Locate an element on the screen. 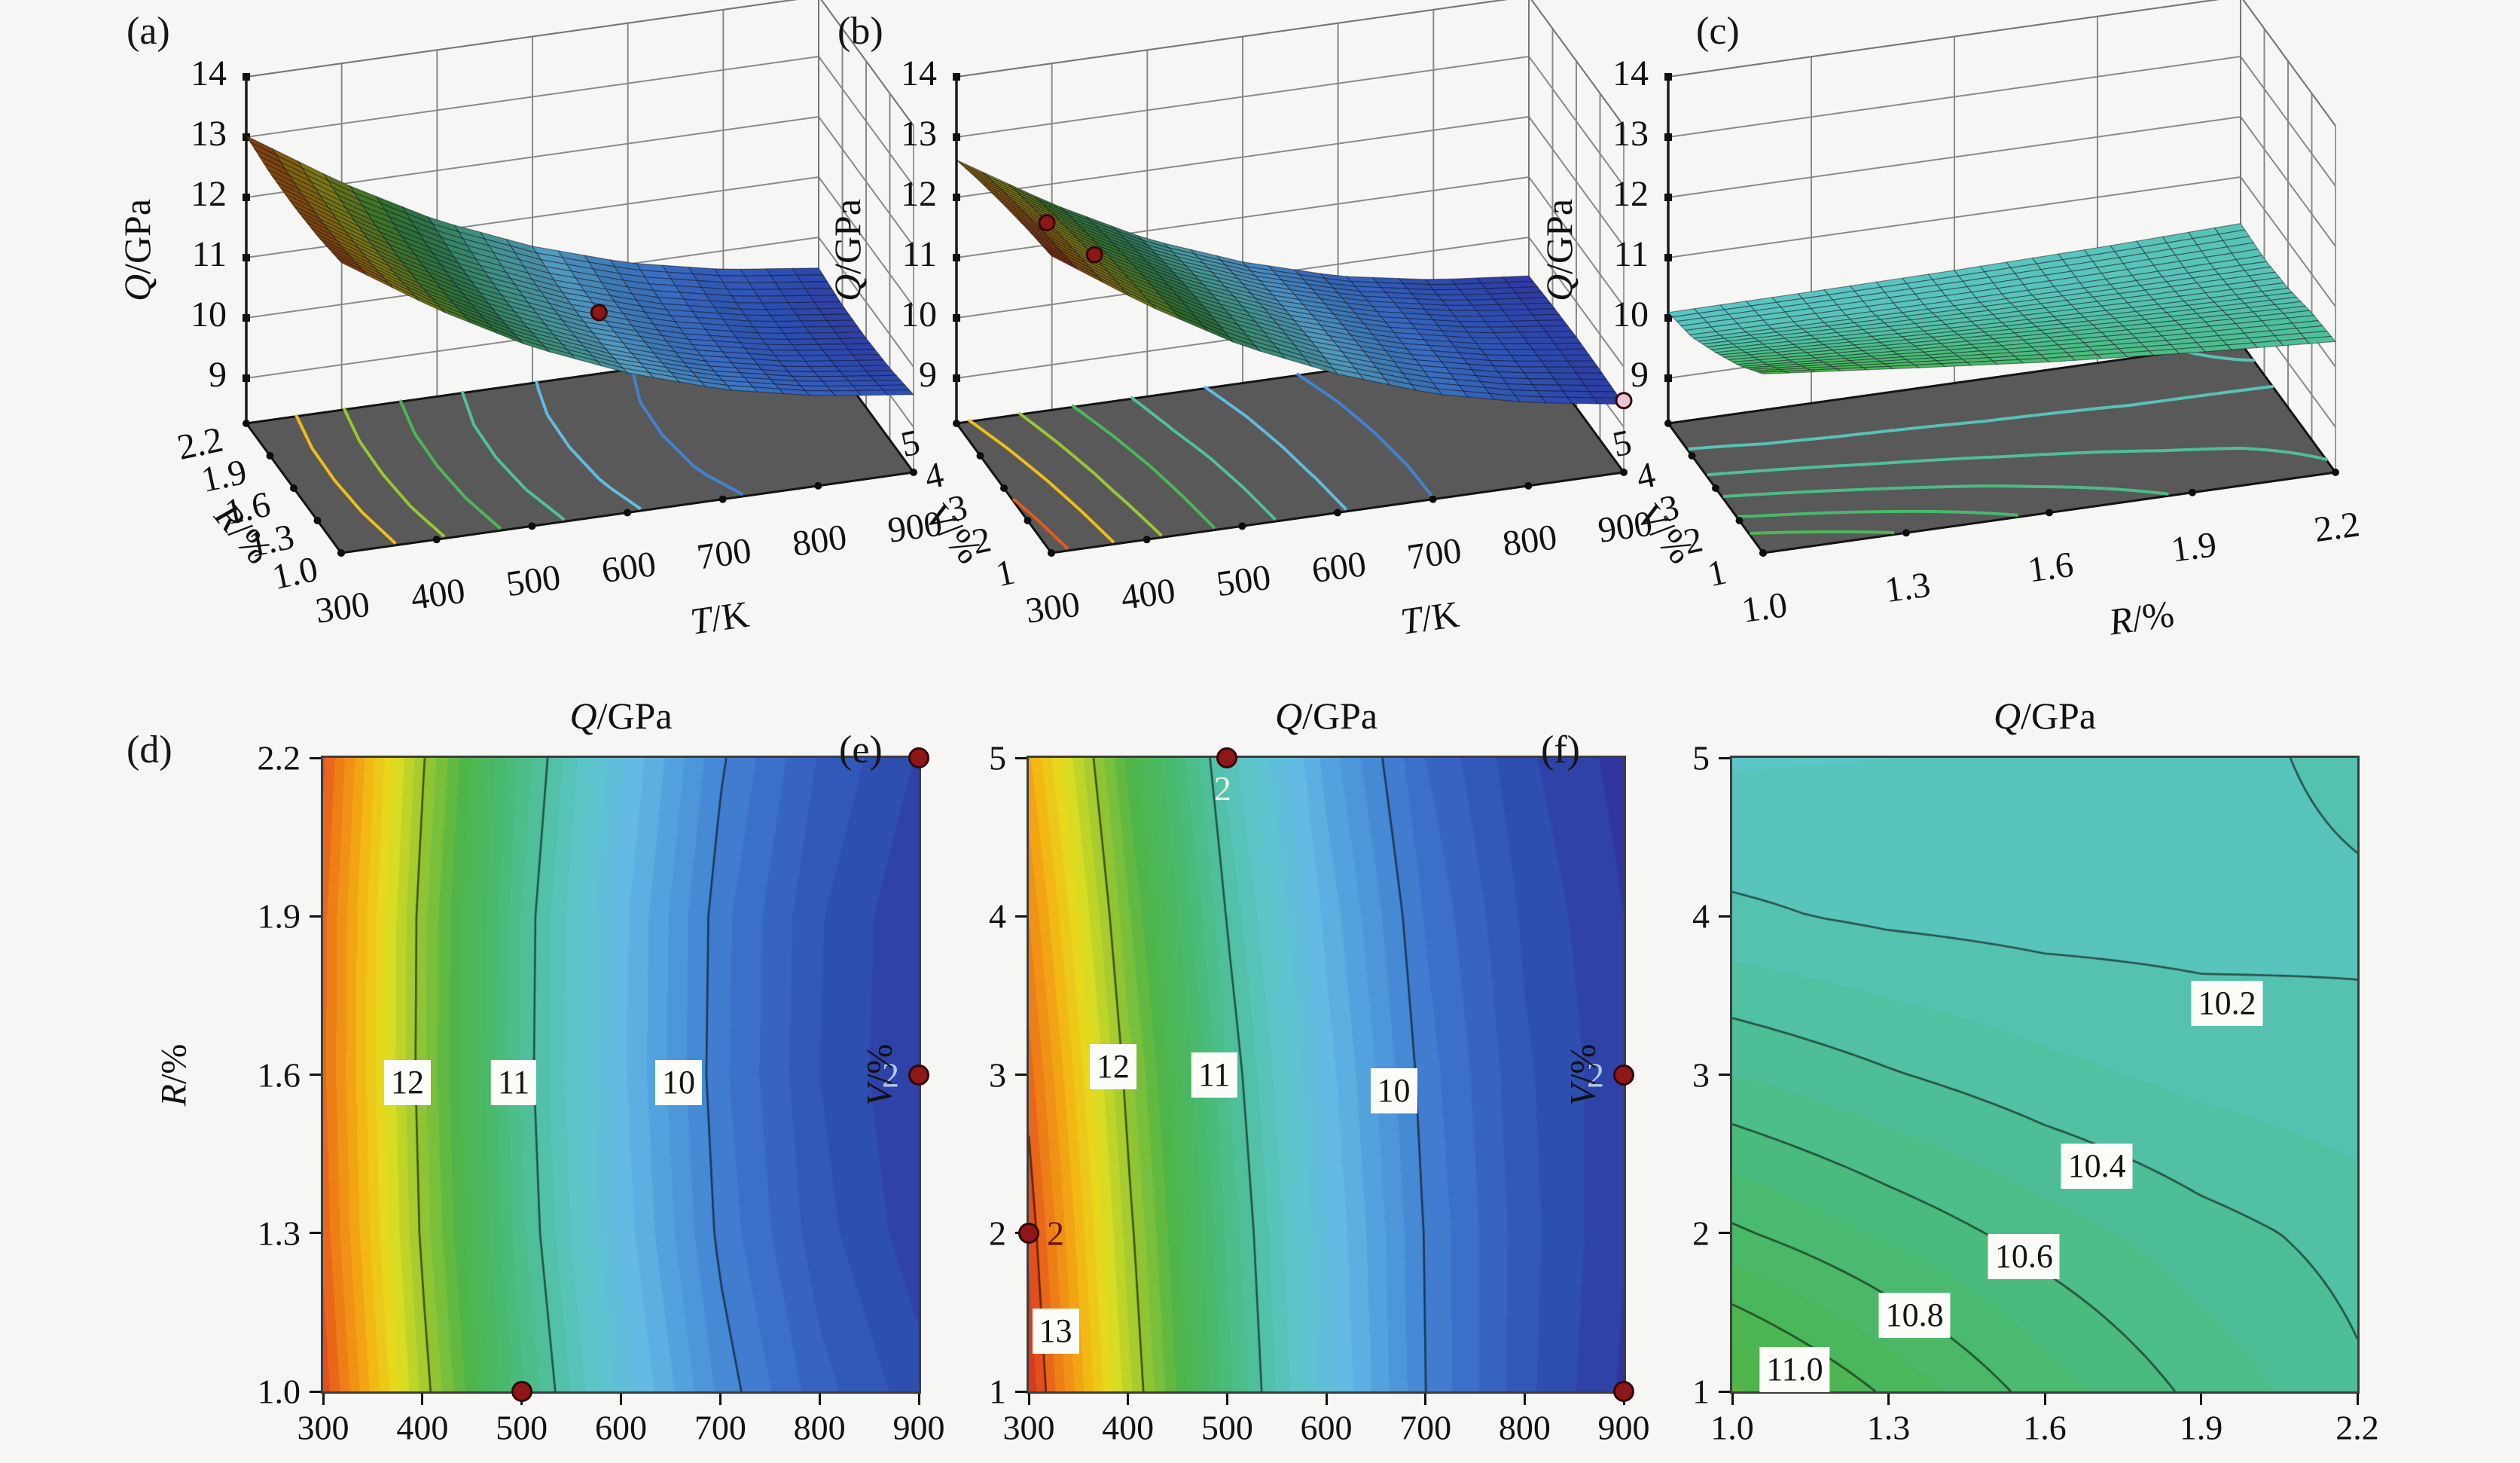 This screenshot has height=1463, width=2520. x-axis-tick-label: 2.2 is located at coordinates (2357, 1427).